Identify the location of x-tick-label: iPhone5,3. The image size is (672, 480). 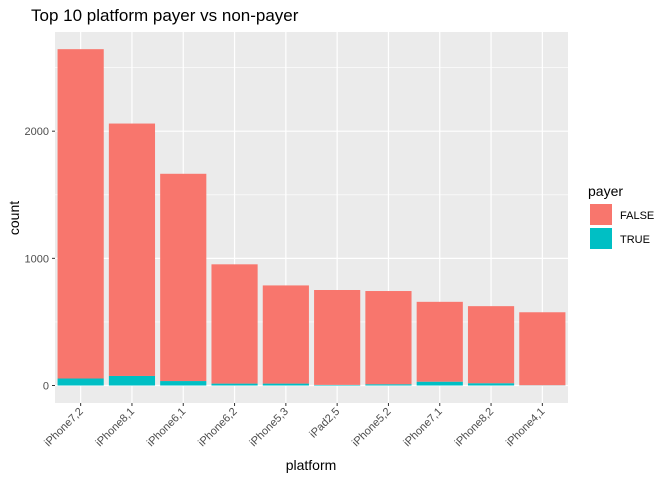
(269, 428).